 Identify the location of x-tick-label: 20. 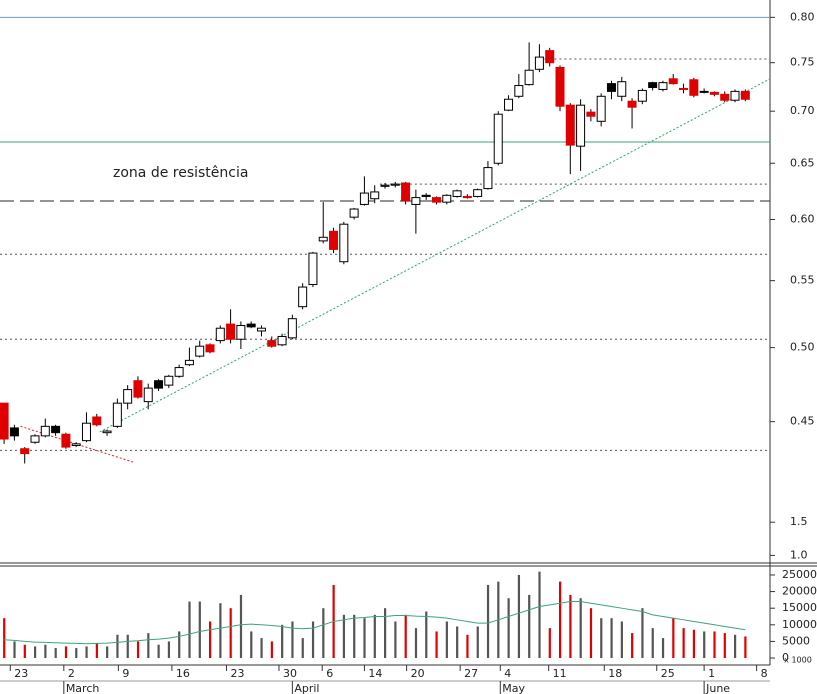
(418, 673).